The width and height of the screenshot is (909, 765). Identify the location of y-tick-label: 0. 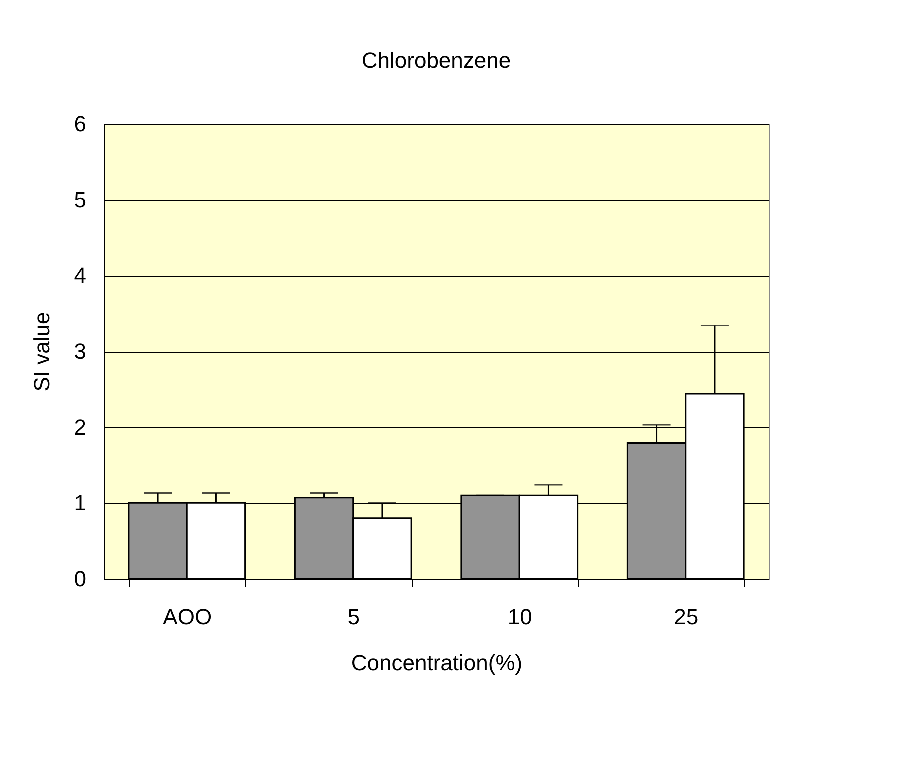
(80, 579).